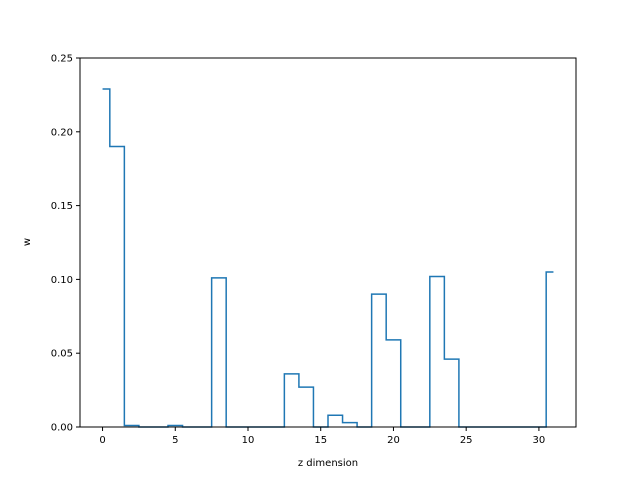 This screenshot has width=640, height=480. I want to click on x-tick-label: 5, so click(175, 440).